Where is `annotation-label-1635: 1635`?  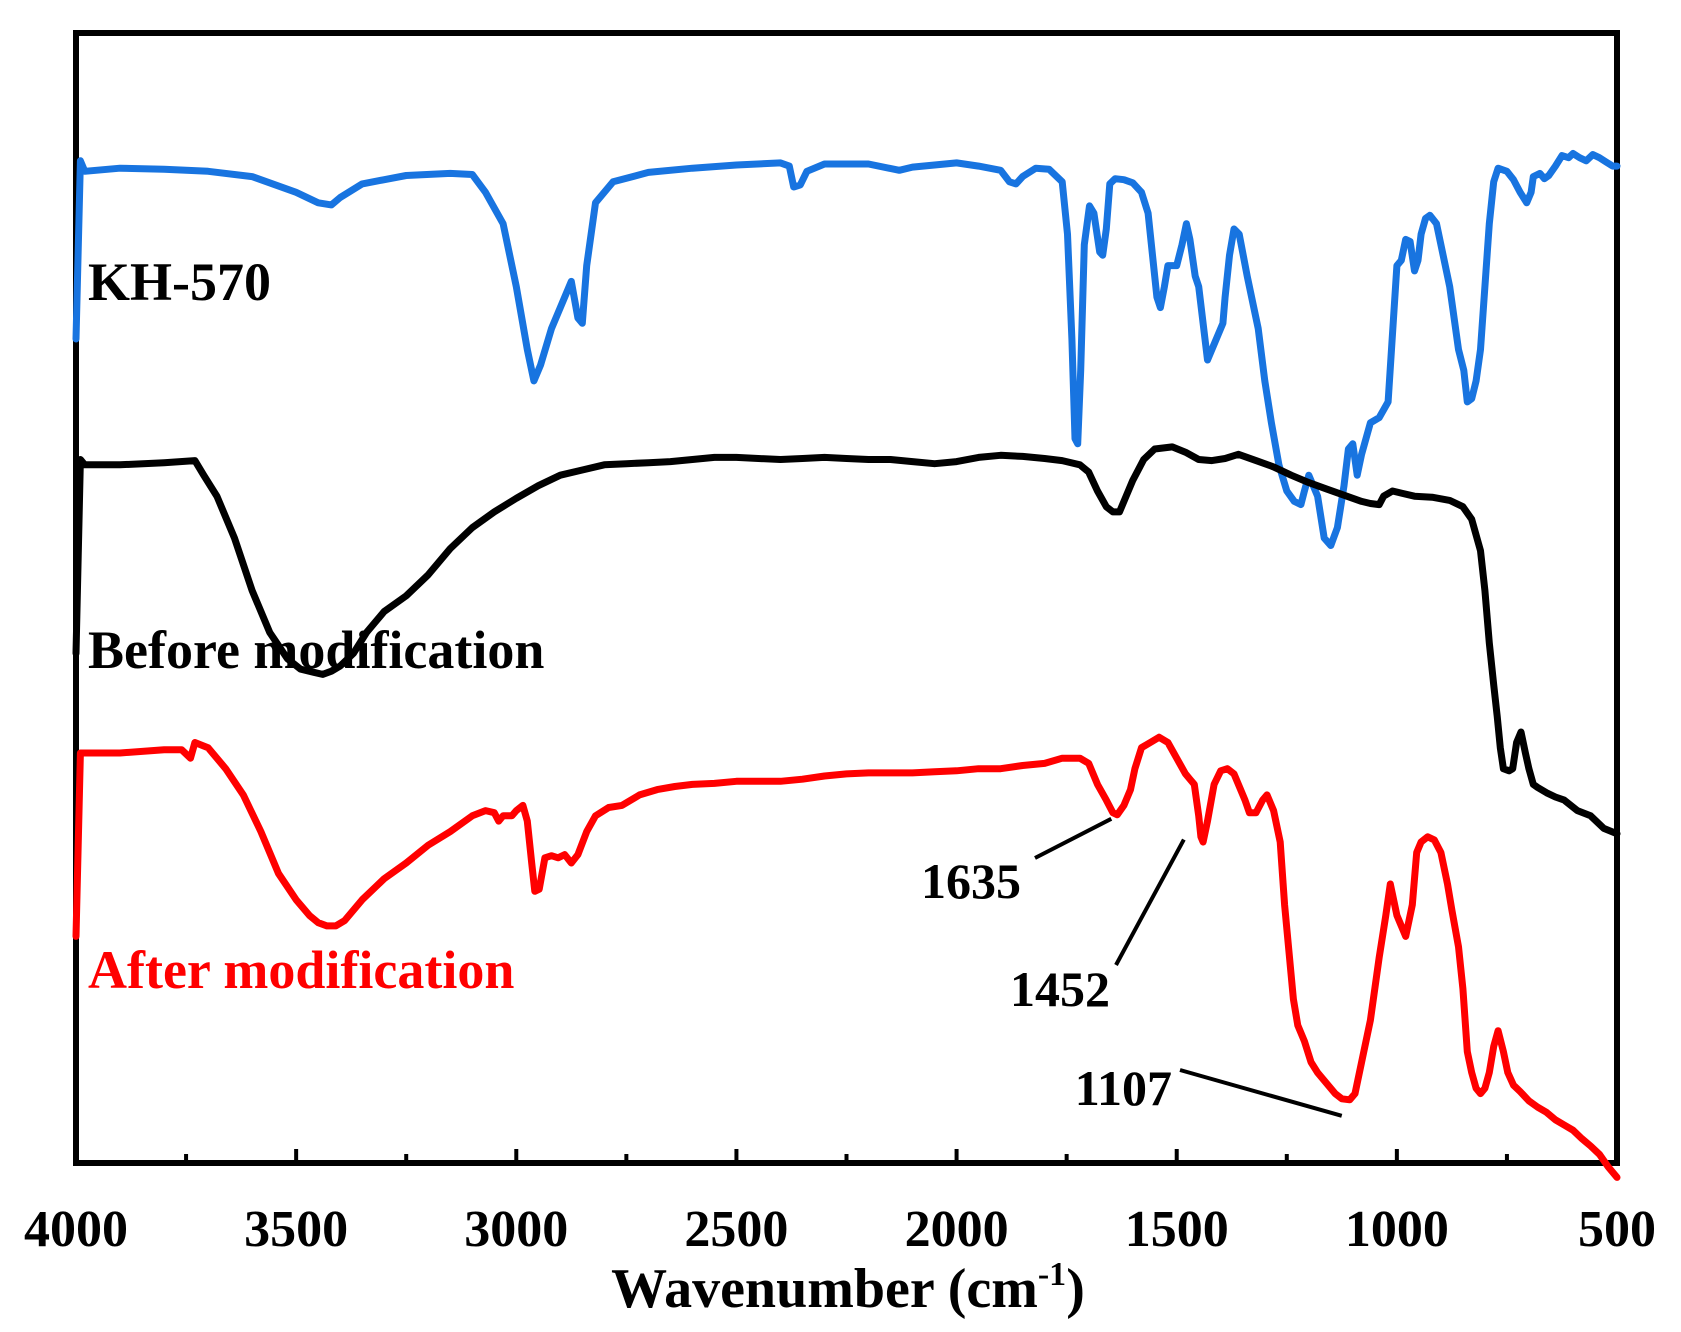
annotation-label-1635: 1635 is located at coordinates (971, 881).